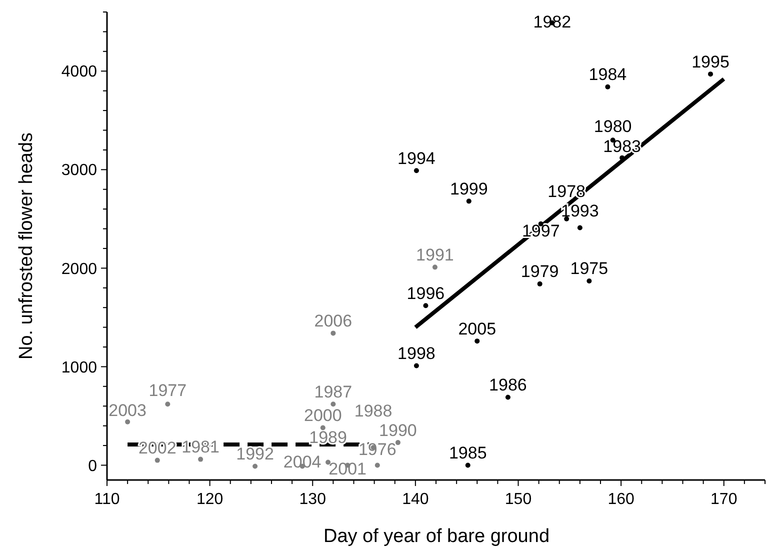 The image size is (766, 550). I want to click on annotation: 1986, so click(508, 384).